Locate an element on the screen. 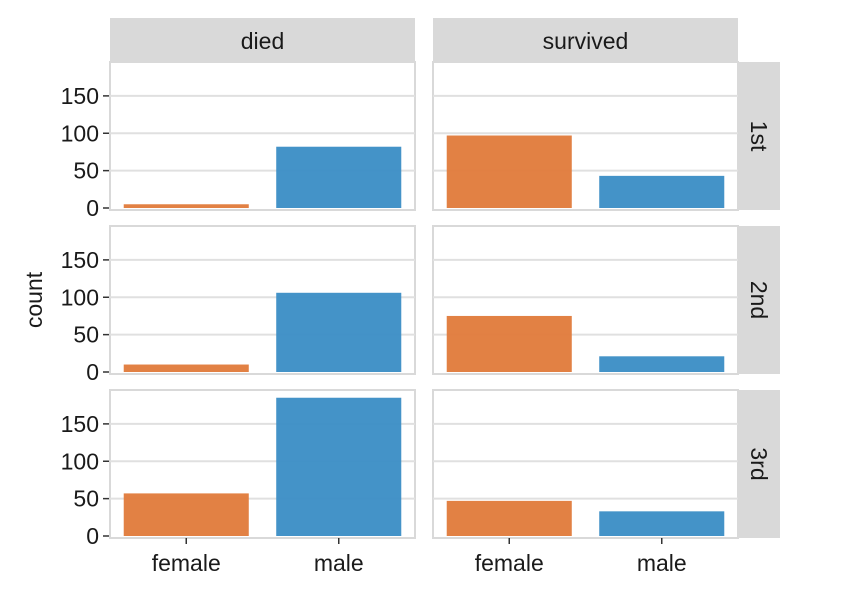 Image resolution: width=842 pixels, height=590 pixels. strip-row-2nd is located at coordinates (759, 300).